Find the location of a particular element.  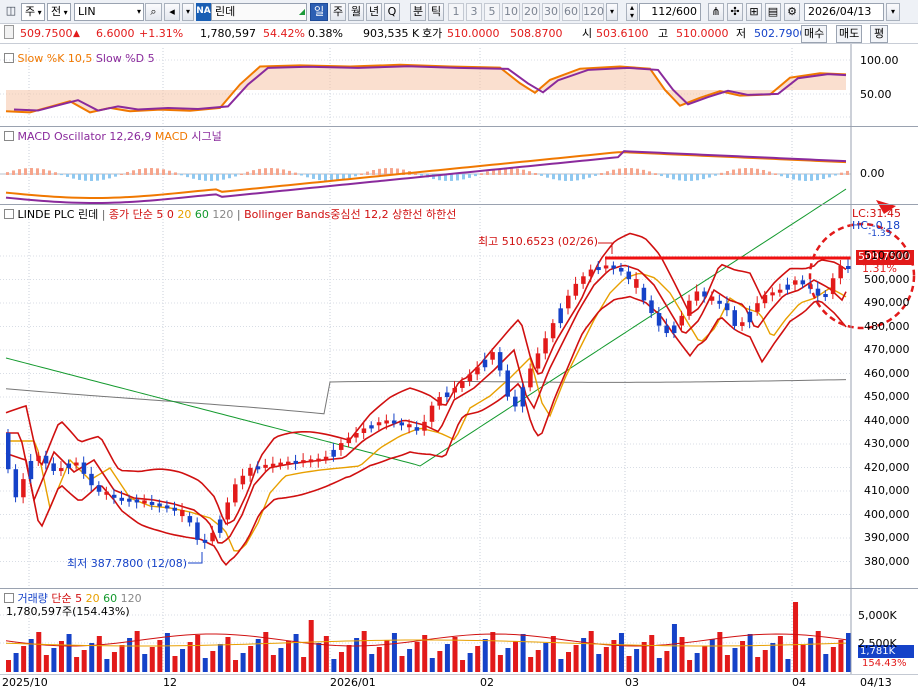

count-spinner: ▴ ▾ is located at coordinates (632, 12).